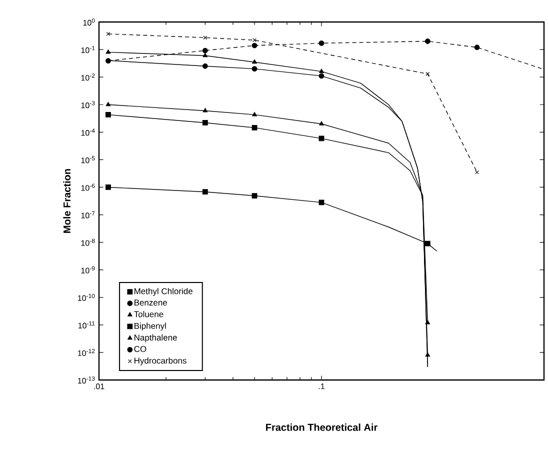 This screenshot has width=548, height=455. What do you see at coordinates (88, 160) in the screenshot?
I see `y-tick-label: 10$^{-5}$` at bounding box center [88, 160].